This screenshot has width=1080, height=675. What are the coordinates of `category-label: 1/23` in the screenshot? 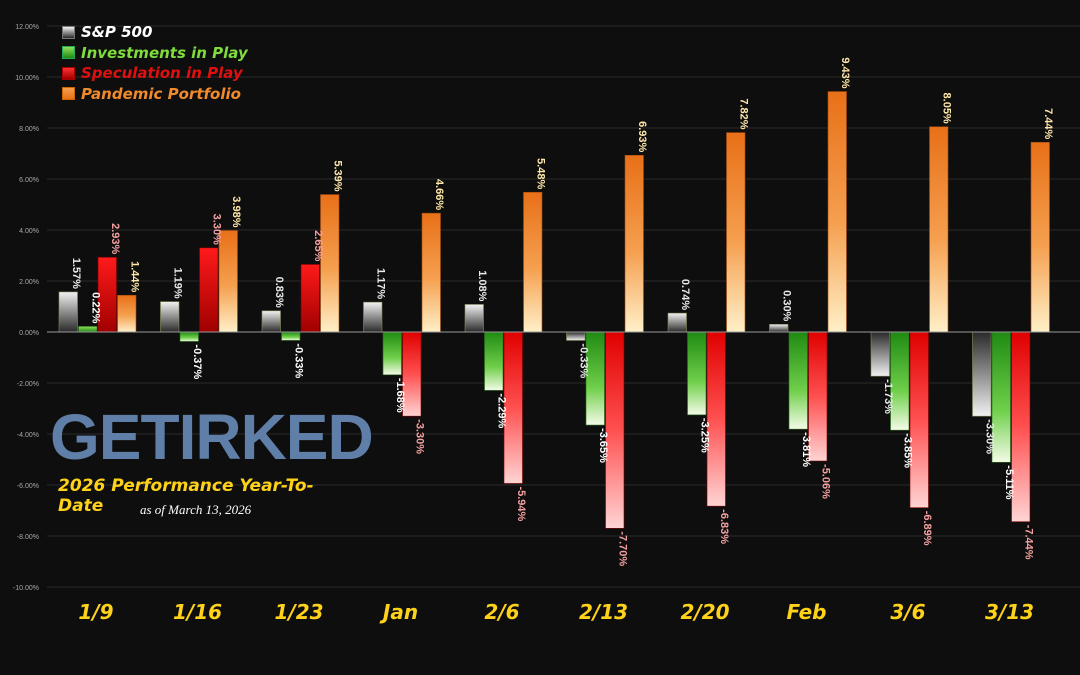 It's located at (298, 612).